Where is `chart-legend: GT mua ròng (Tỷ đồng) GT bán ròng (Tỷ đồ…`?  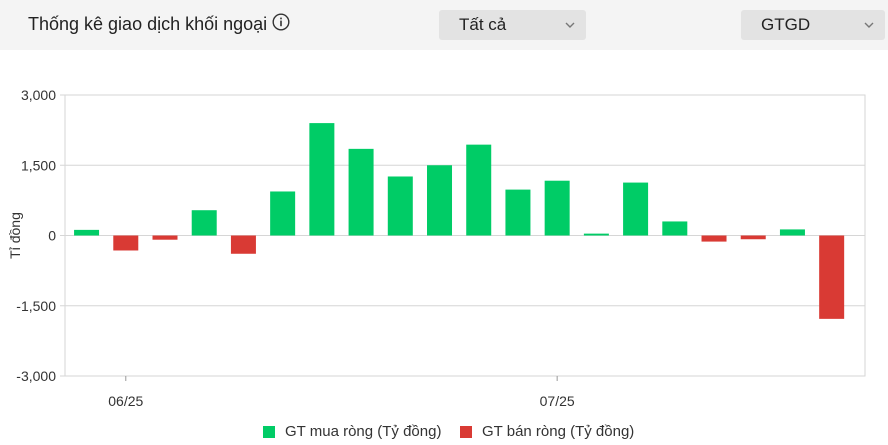
chart-legend: GT mua ròng (Tỷ đồng) GT bán ròng (Tỷ đồ… is located at coordinates (444, 433).